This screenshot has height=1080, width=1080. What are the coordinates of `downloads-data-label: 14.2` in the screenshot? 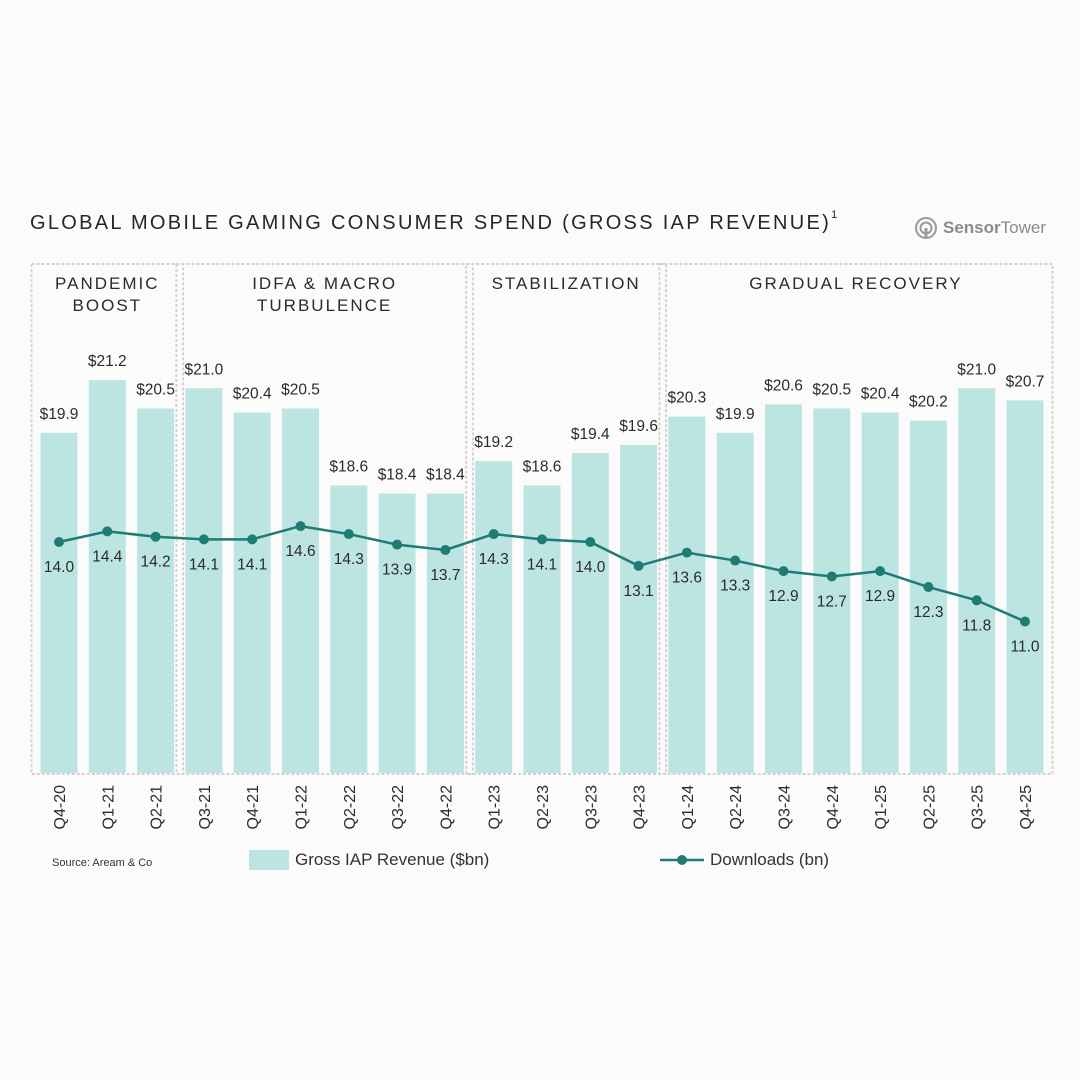 It's located at (156, 562).